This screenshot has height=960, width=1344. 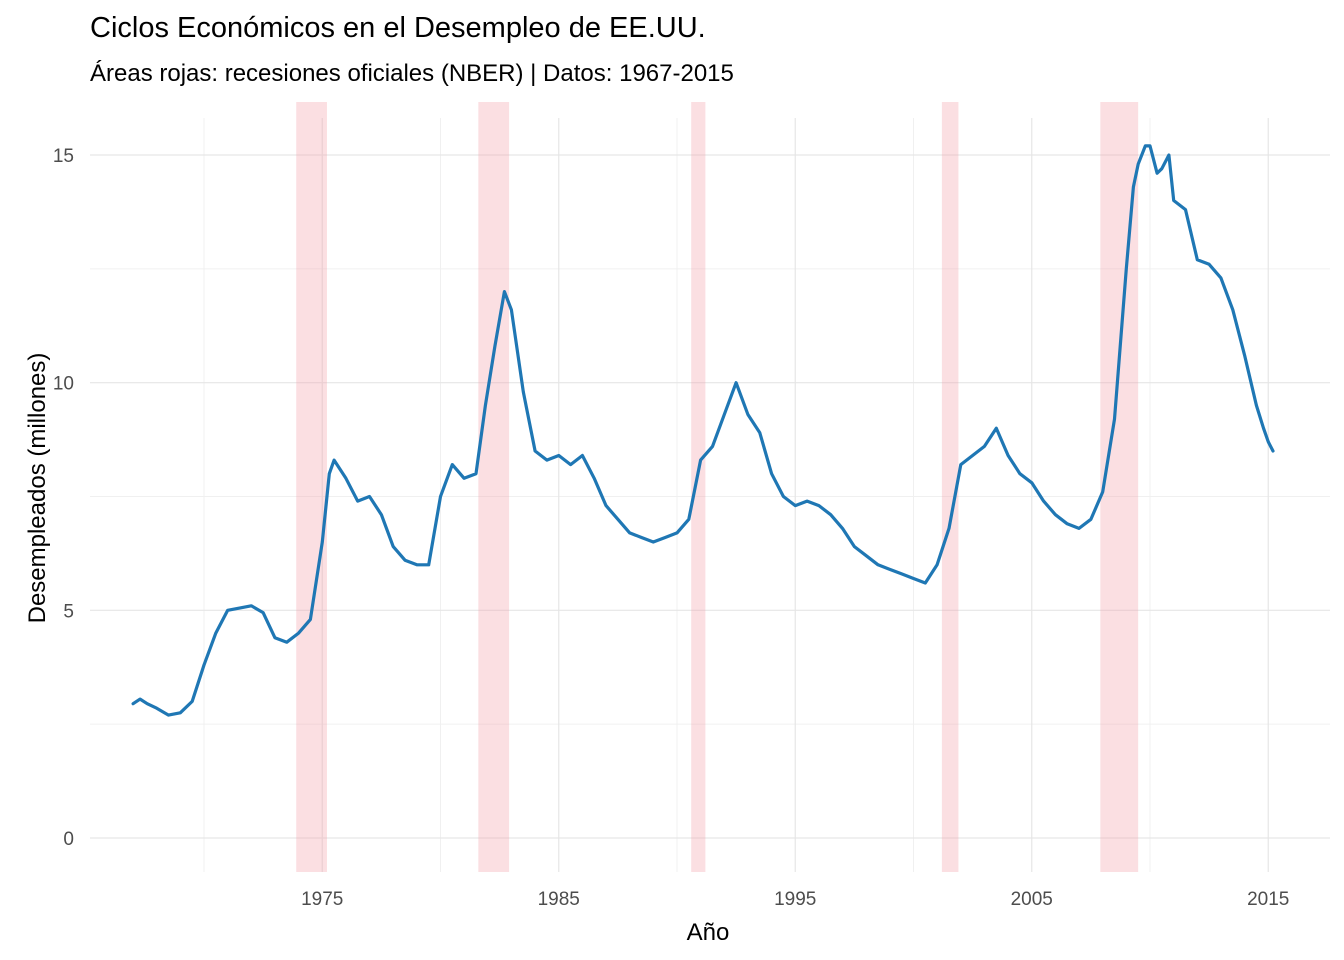 What do you see at coordinates (63, 156) in the screenshot?
I see `y-tick-label: 15` at bounding box center [63, 156].